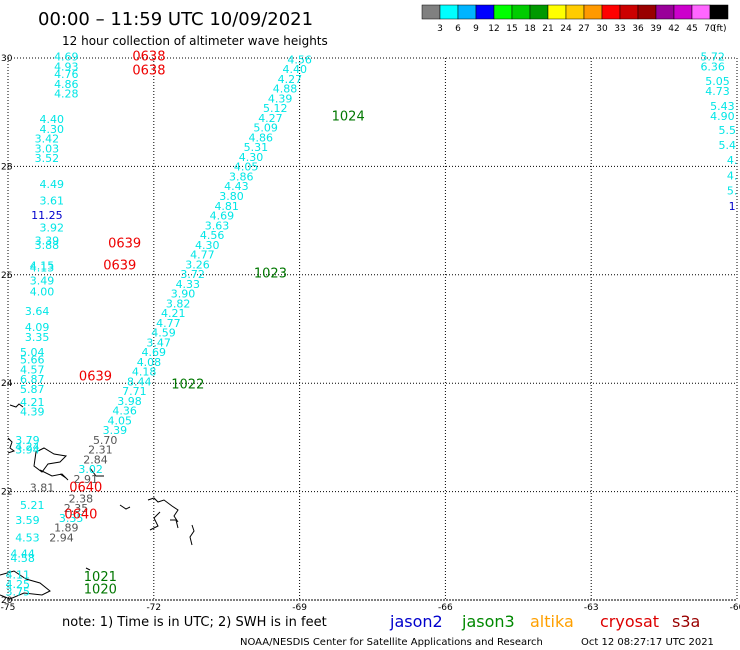 The height and width of the screenshot is (650, 740). I want to click on swh-value: 4.73, so click(717, 91).